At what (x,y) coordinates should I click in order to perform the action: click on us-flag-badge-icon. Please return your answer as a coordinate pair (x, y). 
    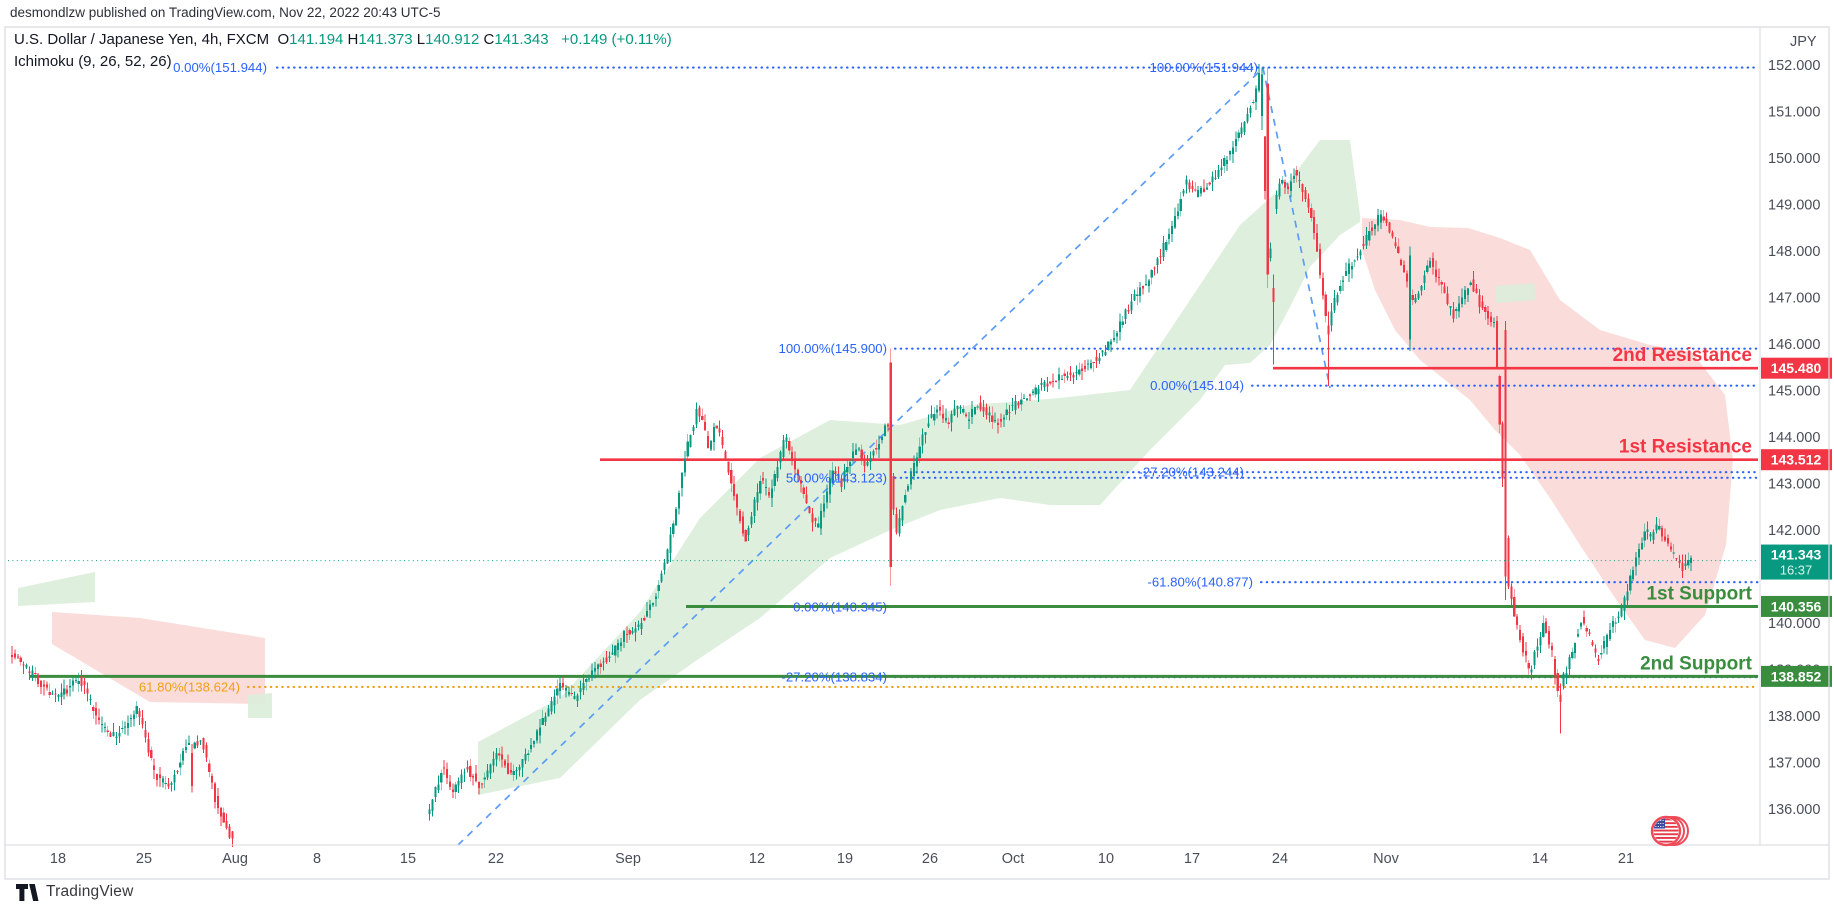
    Looking at the image, I should click on (1669, 831).